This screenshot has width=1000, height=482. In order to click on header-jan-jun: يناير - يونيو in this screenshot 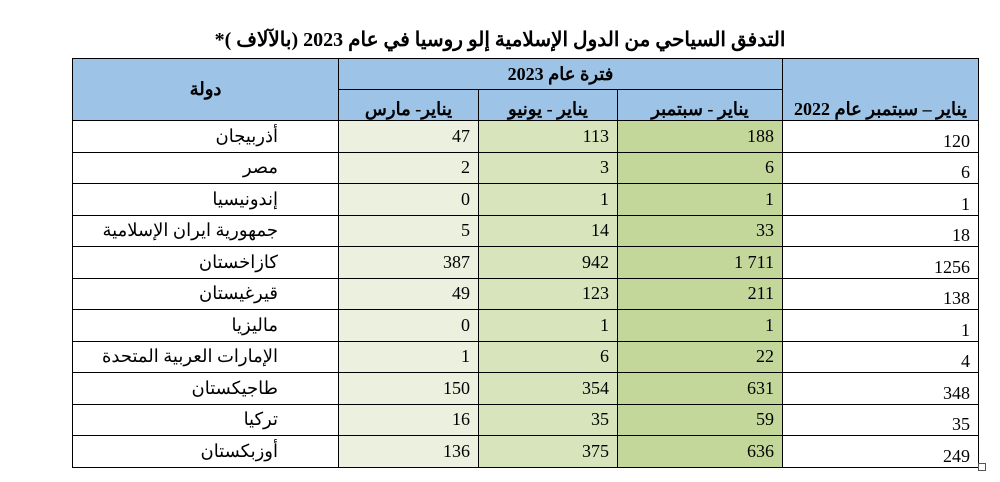, I will do `click(548, 105)`.